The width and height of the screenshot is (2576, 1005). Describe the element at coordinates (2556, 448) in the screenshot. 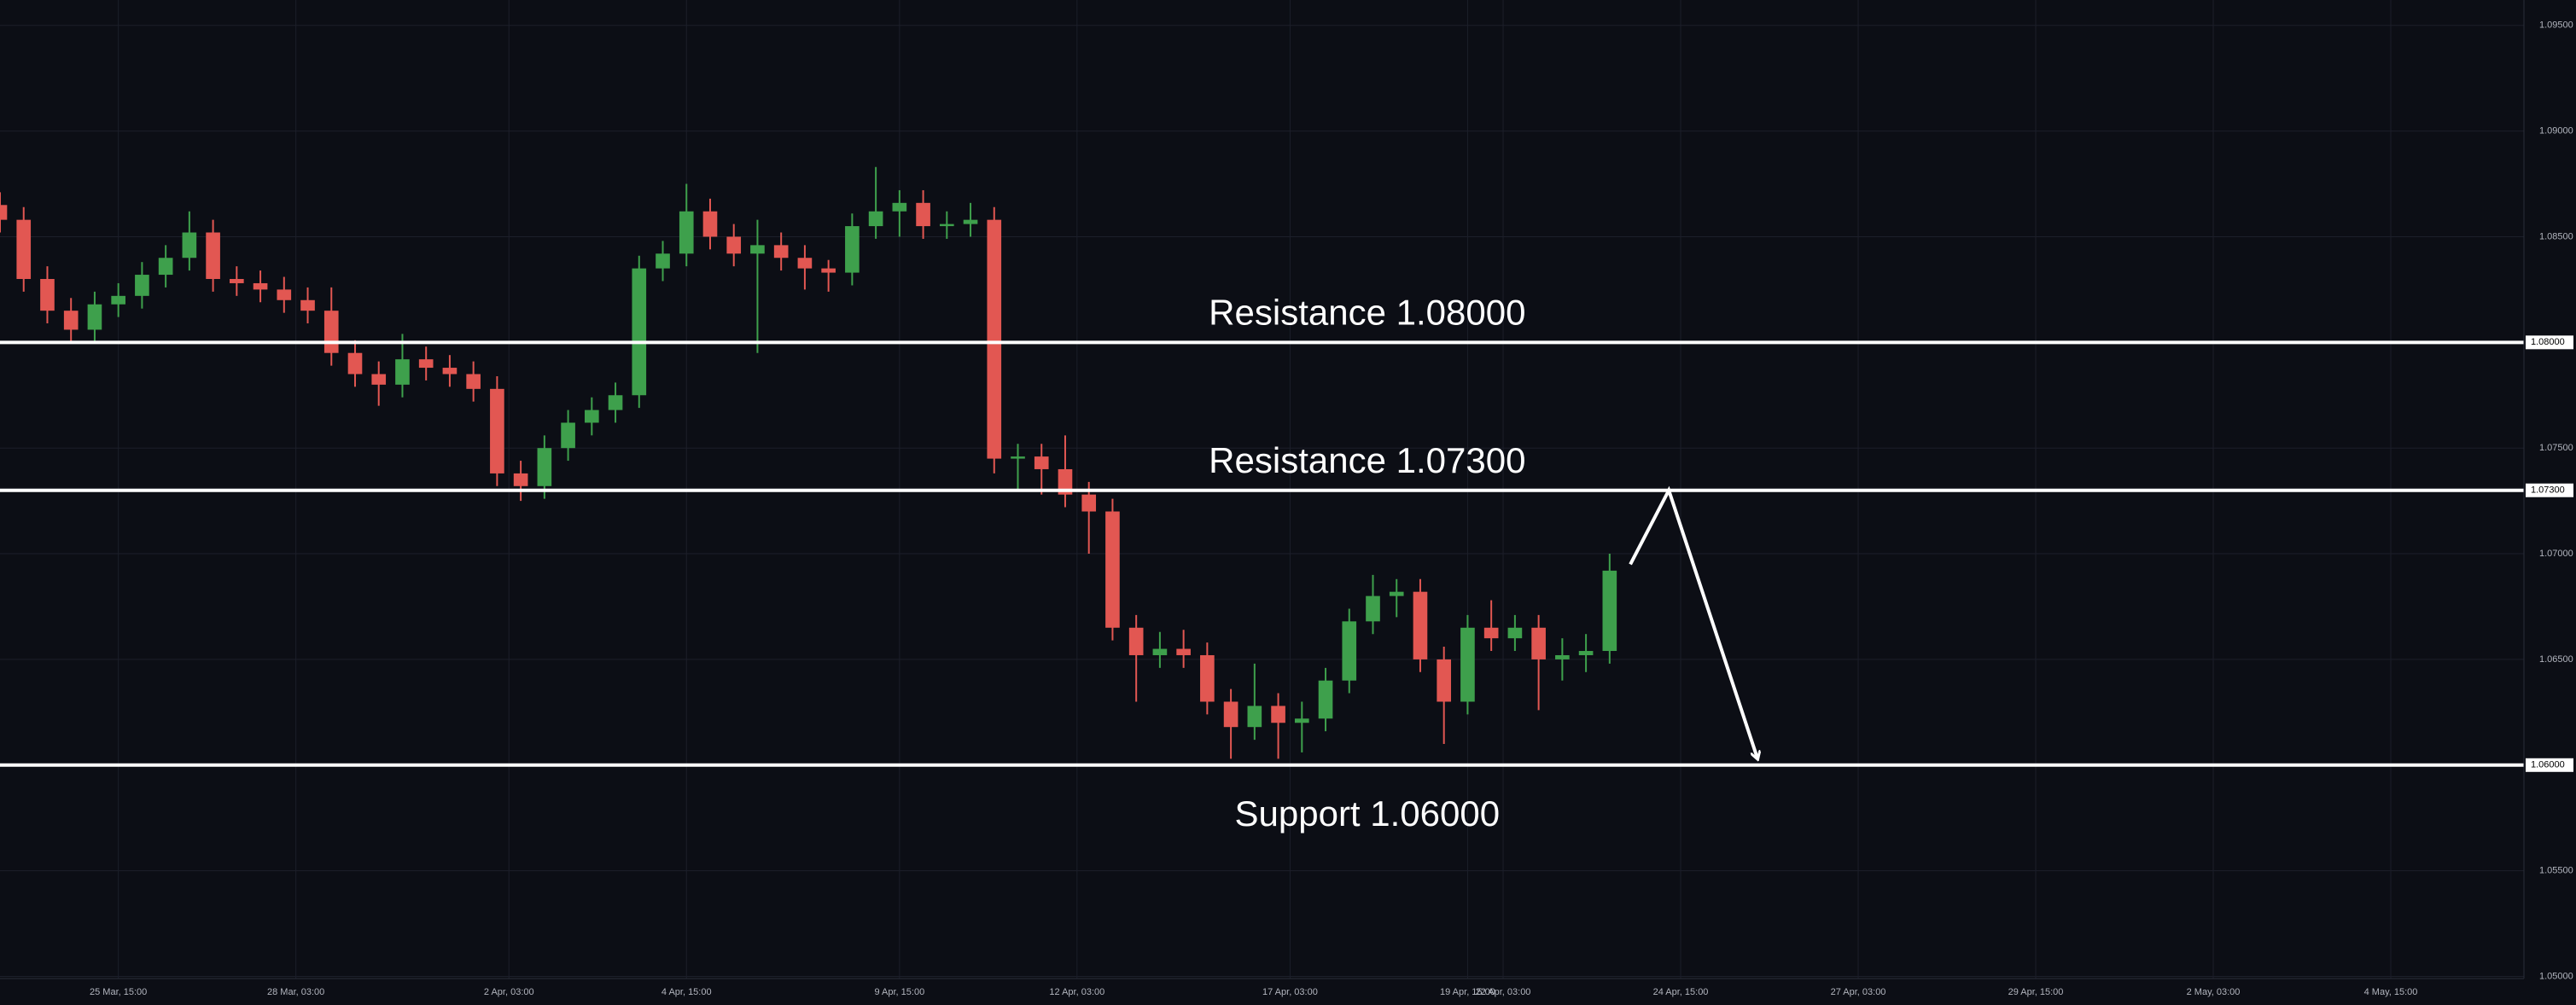

I see `y-tick-label: 1.07500` at that location.